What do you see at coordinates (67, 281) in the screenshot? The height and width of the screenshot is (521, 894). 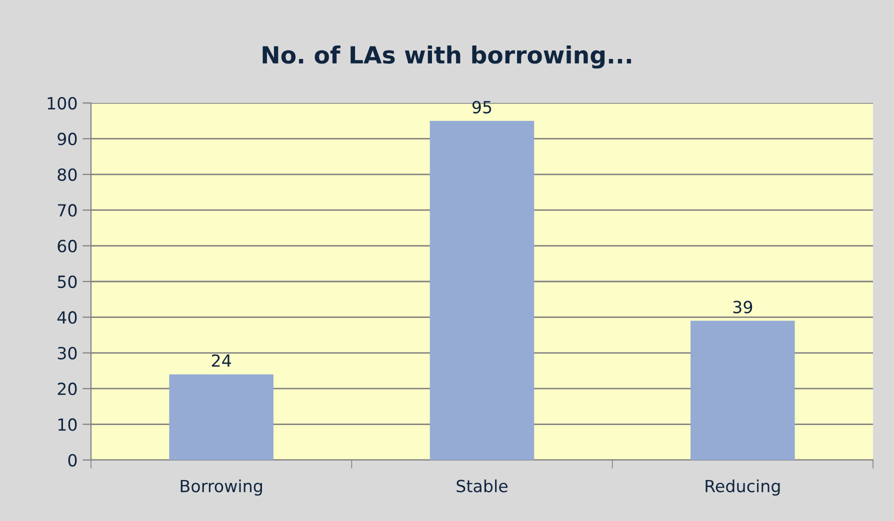 I see `y-tick-label: 50` at bounding box center [67, 281].